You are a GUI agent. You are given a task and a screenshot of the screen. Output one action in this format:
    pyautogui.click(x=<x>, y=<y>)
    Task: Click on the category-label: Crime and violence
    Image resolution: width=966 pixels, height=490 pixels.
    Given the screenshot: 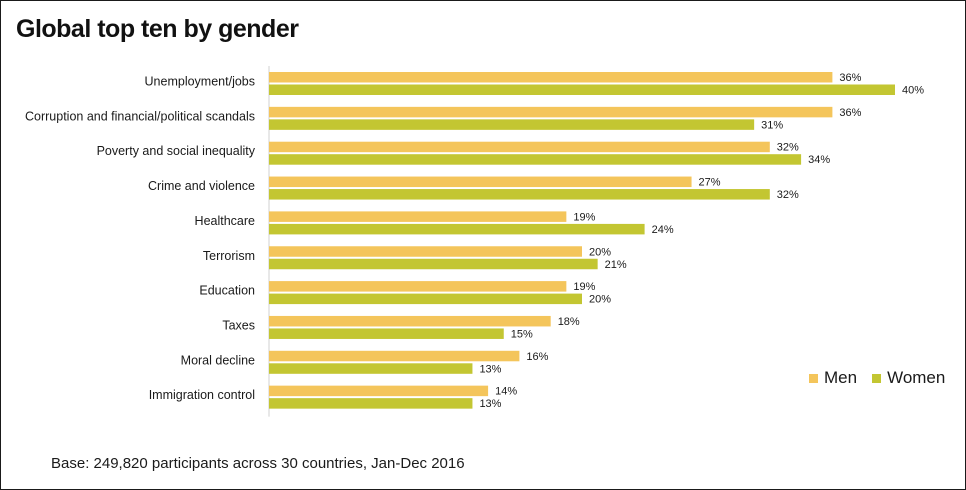 What is the action you would take?
    pyautogui.click(x=201, y=186)
    